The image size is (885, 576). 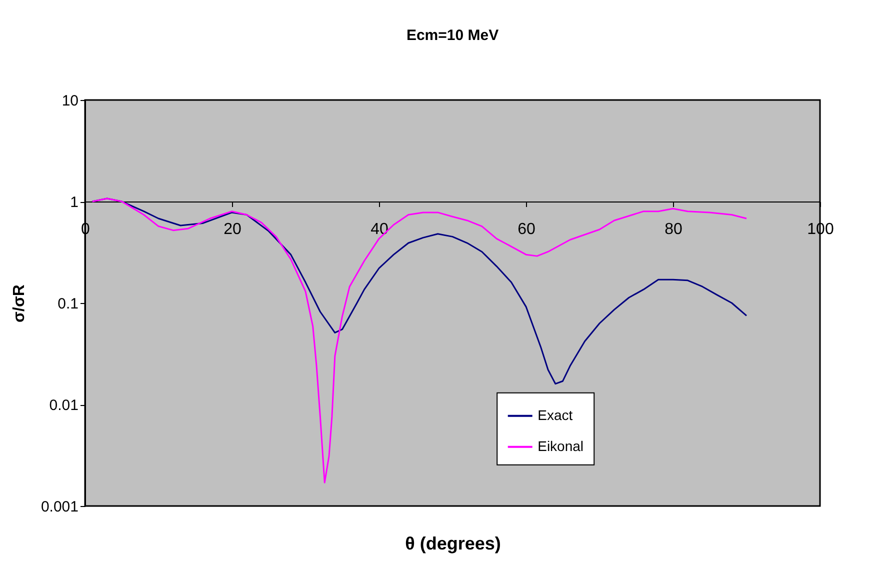 What do you see at coordinates (555, 414) in the screenshot?
I see `legend-label: Exact` at bounding box center [555, 414].